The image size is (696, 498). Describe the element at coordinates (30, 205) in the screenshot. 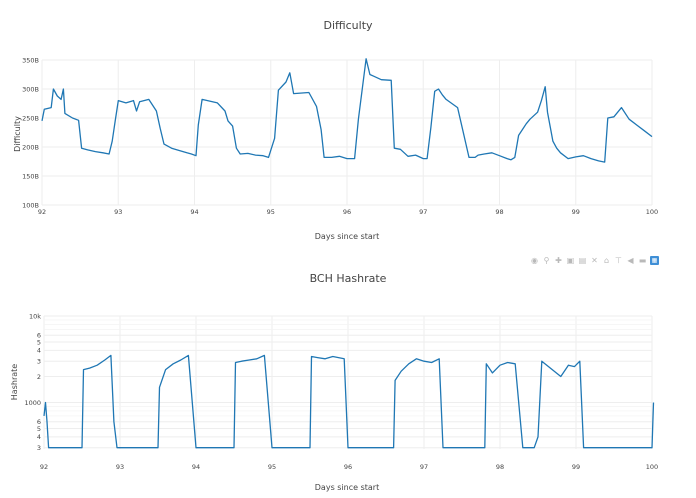

I see `y-tick-label: 100B` at that location.